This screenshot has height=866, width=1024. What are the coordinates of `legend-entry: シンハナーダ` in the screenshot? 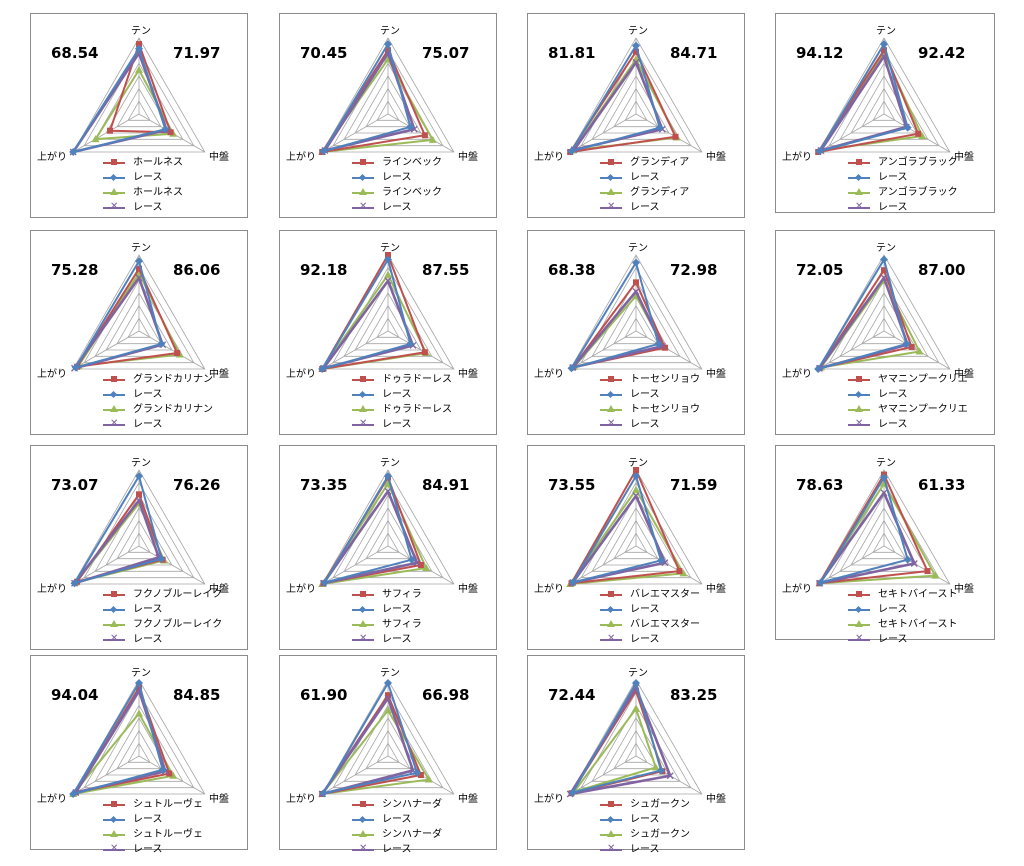 It's located at (397, 834).